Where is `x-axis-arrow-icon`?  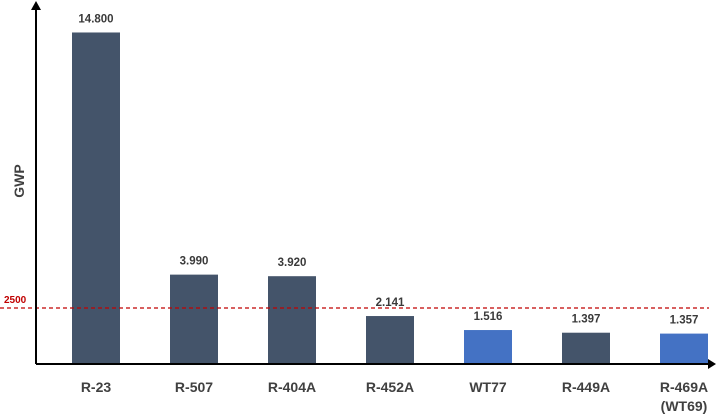
x-axis-arrow-icon is located at coordinates (712, 364).